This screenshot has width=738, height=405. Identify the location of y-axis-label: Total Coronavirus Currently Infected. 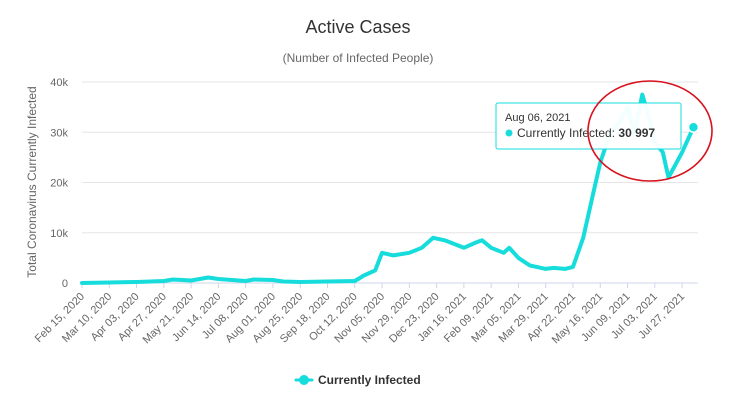
(32, 181).